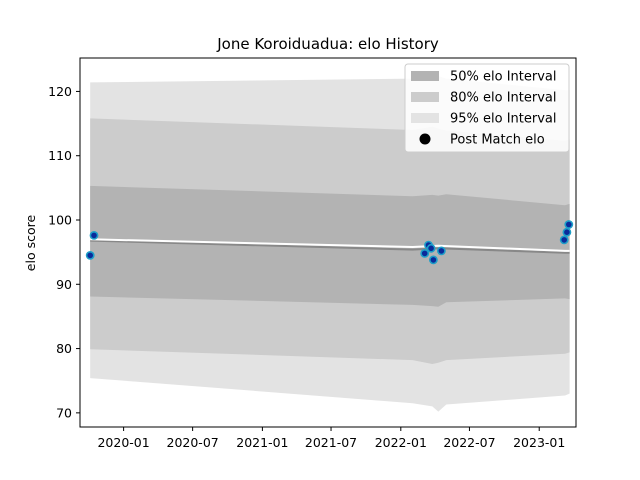 This screenshot has height=480, width=640. Describe the element at coordinates (123, 442) in the screenshot. I see `x-tick-label: 2020-01` at that location.